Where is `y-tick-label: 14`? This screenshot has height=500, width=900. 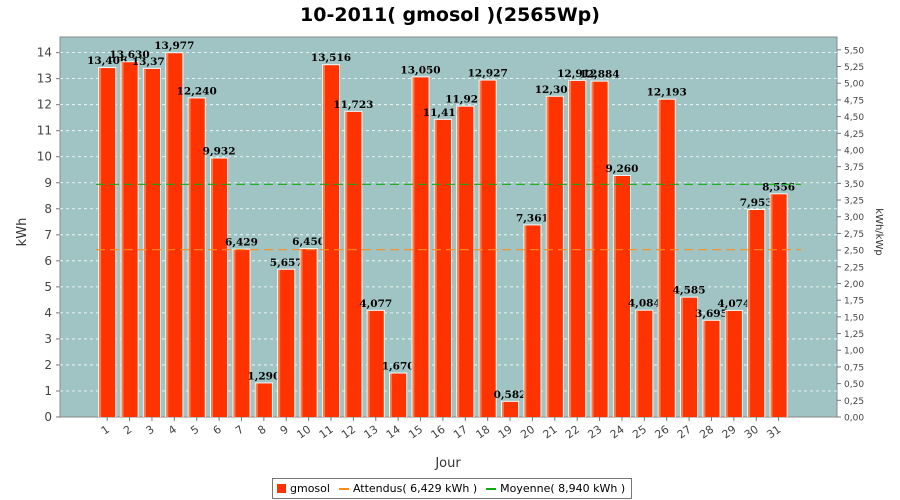 y-tick-label: 14 is located at coordinates (44, 53).